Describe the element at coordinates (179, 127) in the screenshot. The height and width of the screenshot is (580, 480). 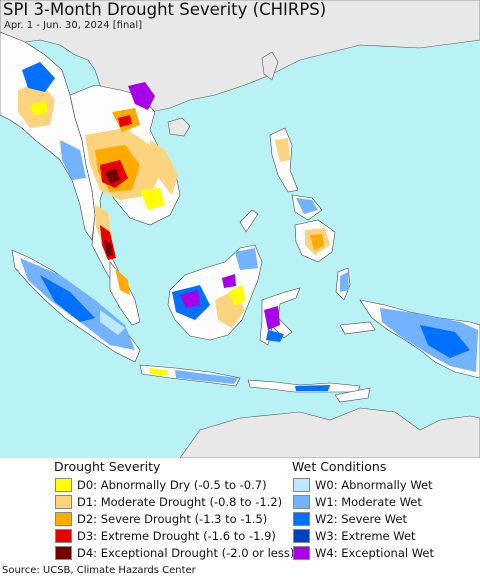
I see `hainan-island` at that location.